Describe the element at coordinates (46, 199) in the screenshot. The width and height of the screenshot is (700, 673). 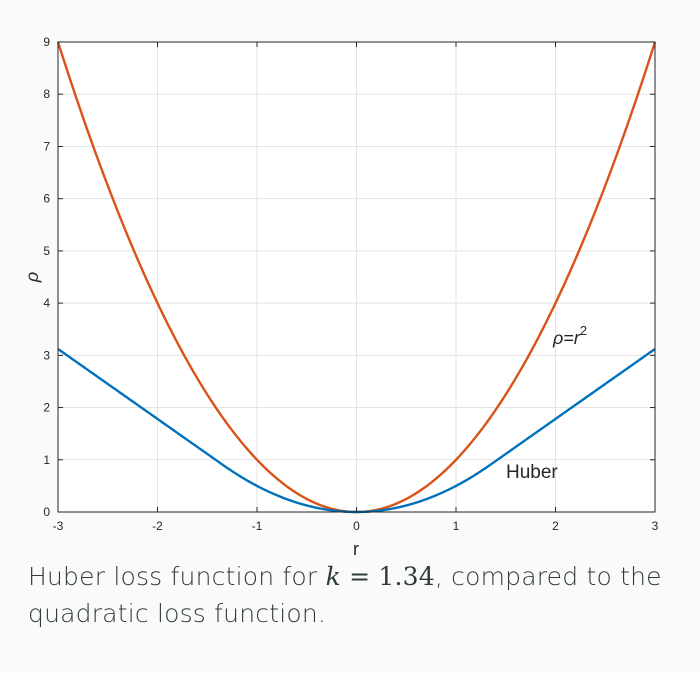
I see `y-tick-label: 6` at that location.